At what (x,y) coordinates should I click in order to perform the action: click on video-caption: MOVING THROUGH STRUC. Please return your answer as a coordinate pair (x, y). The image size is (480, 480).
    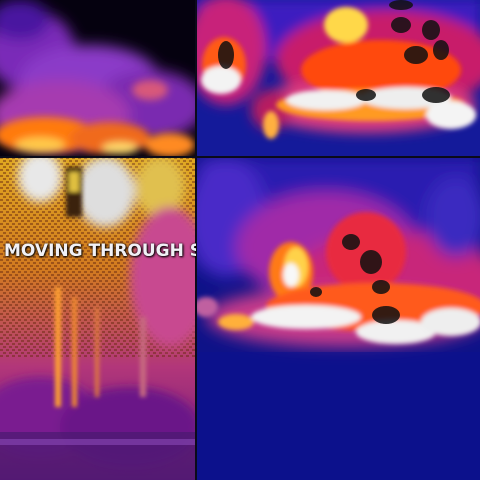
    Looking at the image, I should click on (100, 251).